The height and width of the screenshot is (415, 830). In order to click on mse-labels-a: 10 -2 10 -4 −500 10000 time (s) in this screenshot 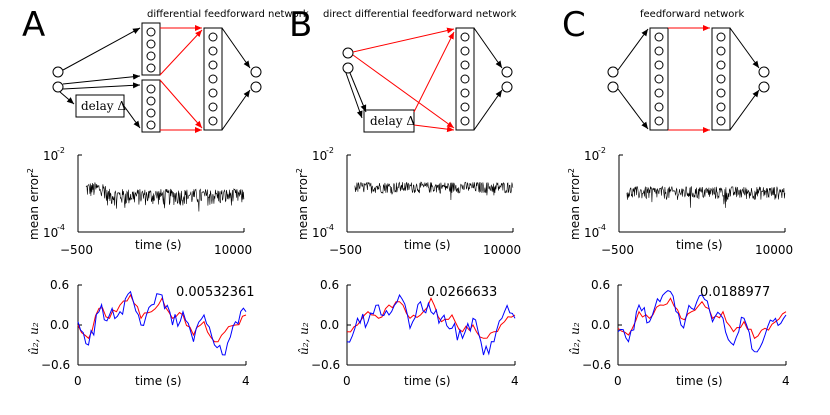, I will do `click(147, 201)`.